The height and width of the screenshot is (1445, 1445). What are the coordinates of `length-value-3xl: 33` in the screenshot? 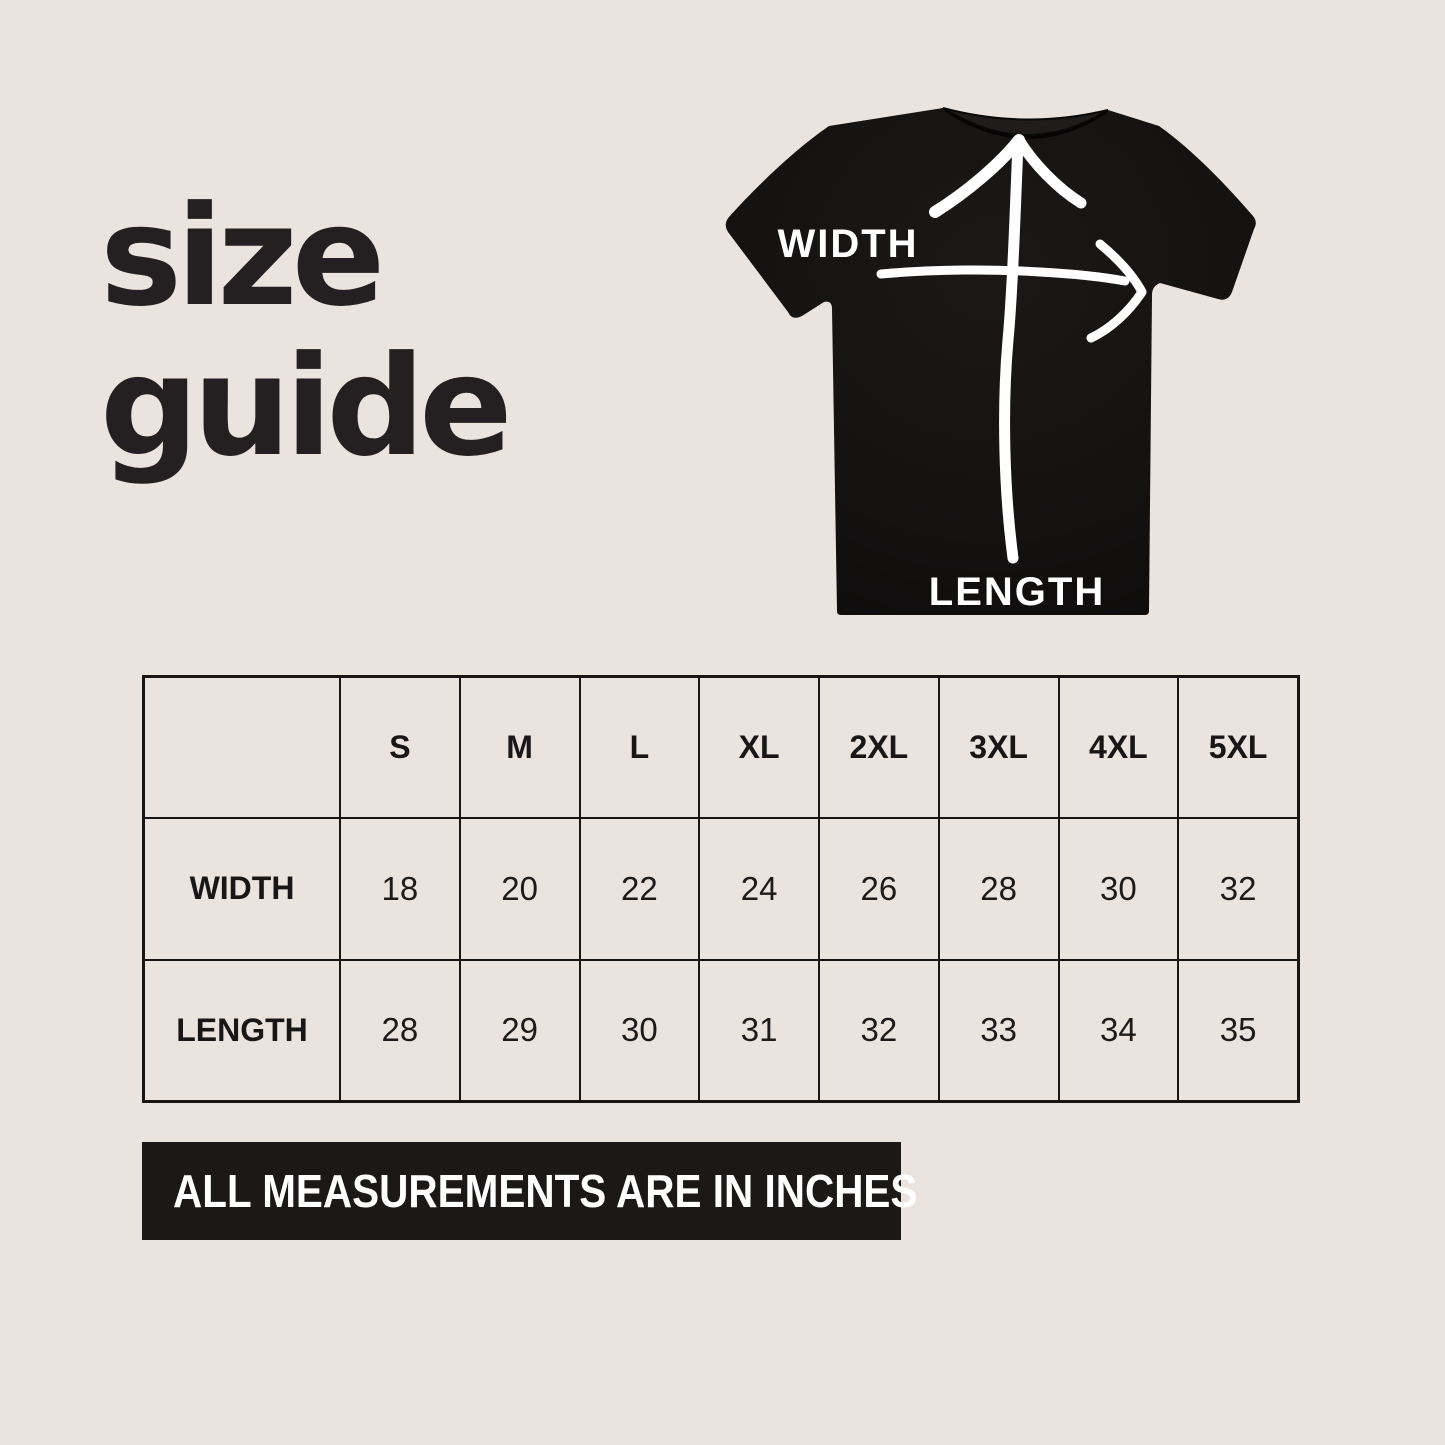 It's located at (998, 1030).